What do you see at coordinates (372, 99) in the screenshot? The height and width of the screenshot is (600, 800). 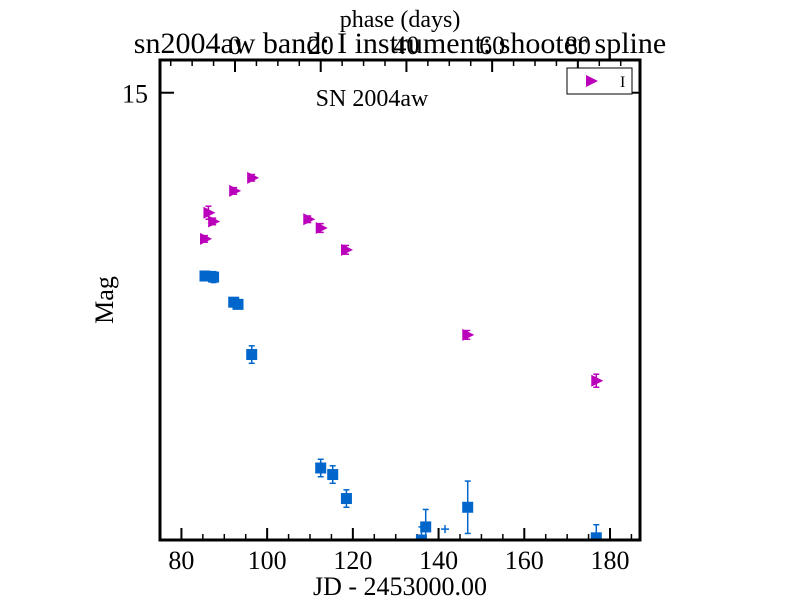 I see `sn-annotation: SN 2004aw` at bounding box center [372, 99].